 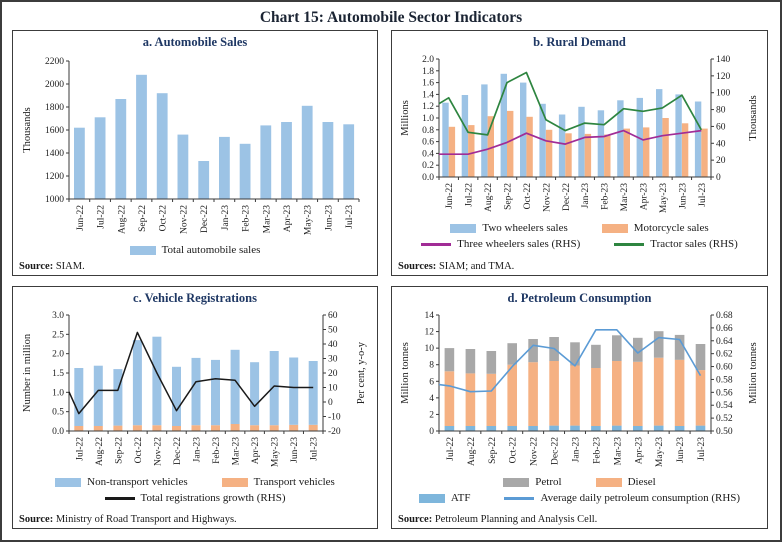 I want to click on svg-text: 2200, so click(x=54, y=62).